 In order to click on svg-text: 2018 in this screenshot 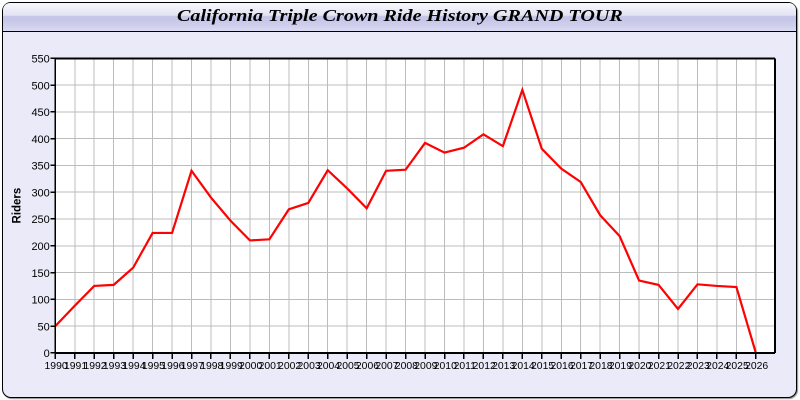, I will do `click(600, 366)`.